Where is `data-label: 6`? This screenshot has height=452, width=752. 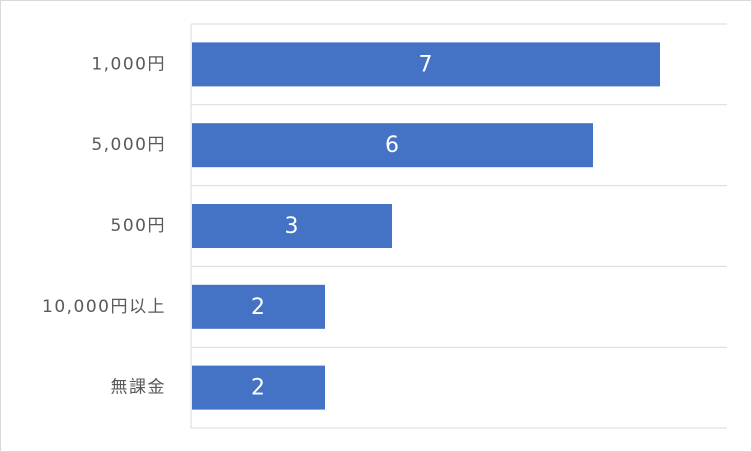
data-label: 6 is located at coordinates (392, 145).